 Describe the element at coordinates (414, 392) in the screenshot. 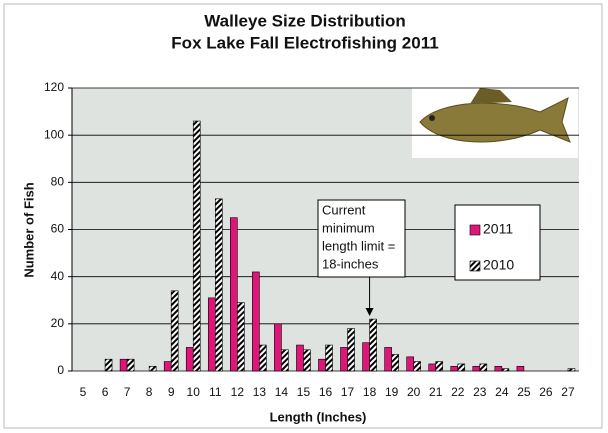

I see `x-tick-label: 20` at that location.